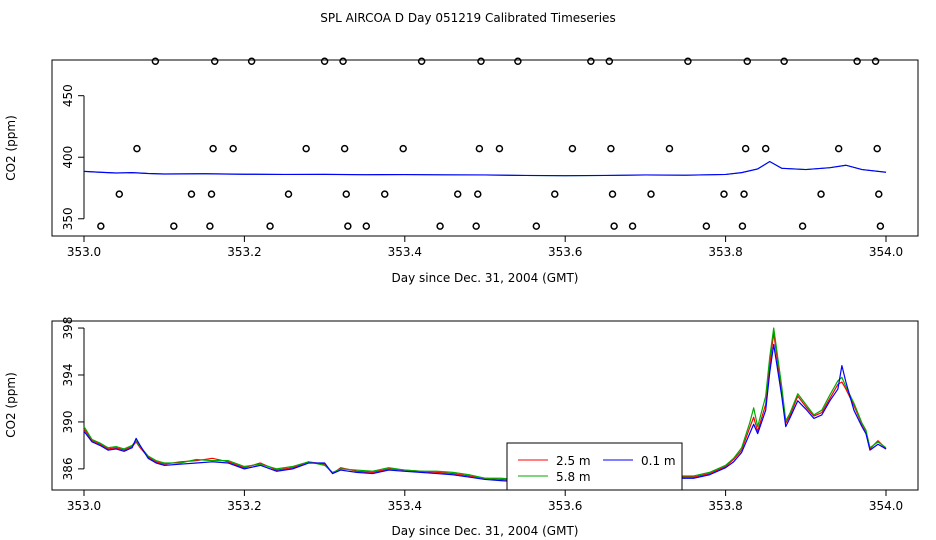  What do you see at coordinates (485, 531) in the screenshot?
I see `bottom-x-axis-label: Day since Dec. 31, 2004 (GMT)` at bounding box center [485, 531].